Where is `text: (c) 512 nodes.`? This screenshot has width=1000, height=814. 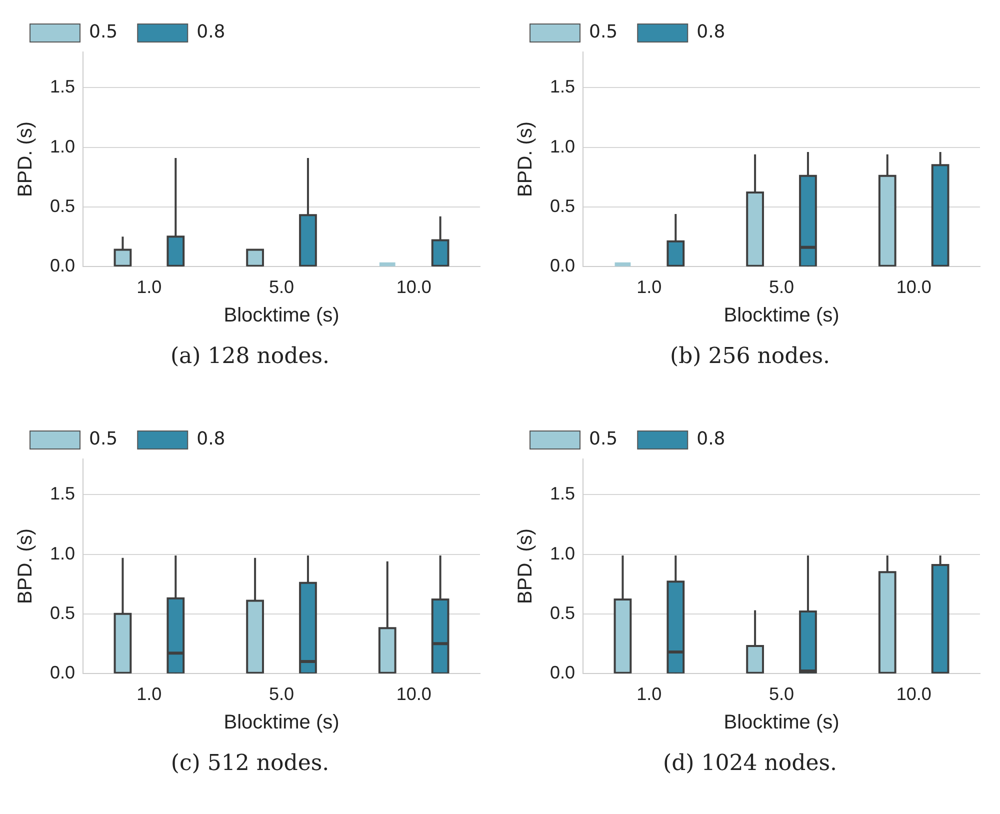 text: (c) 512 nodes. is located at coordinates (250, 763).